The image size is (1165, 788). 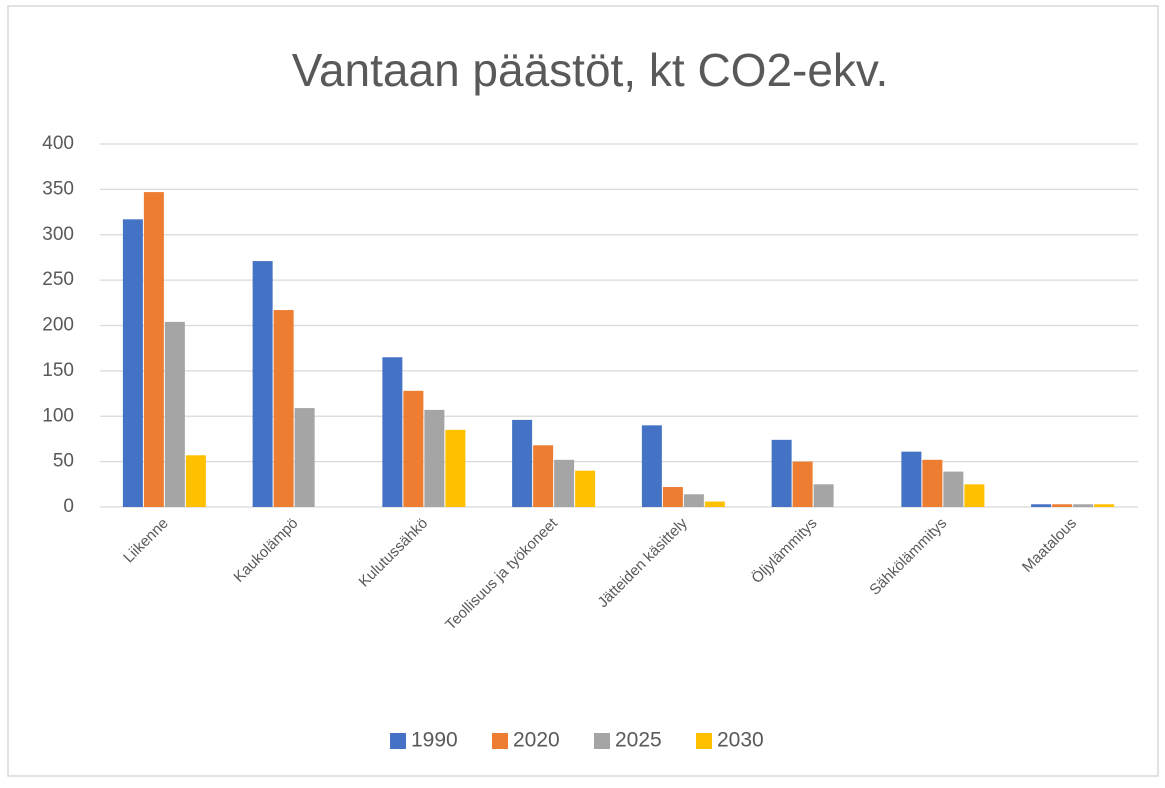 What do you see at coordinates (536, 740) in the screenshot?
I see `legend-label: 2020` at bounding box center [536, 740].